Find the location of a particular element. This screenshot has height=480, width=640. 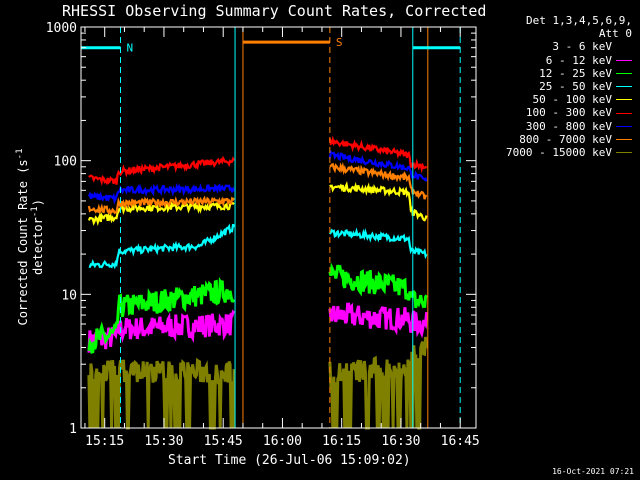

y-axis-label: Corrected Count Rate (s-1 detector-1) is located at coordinates (30, 237).